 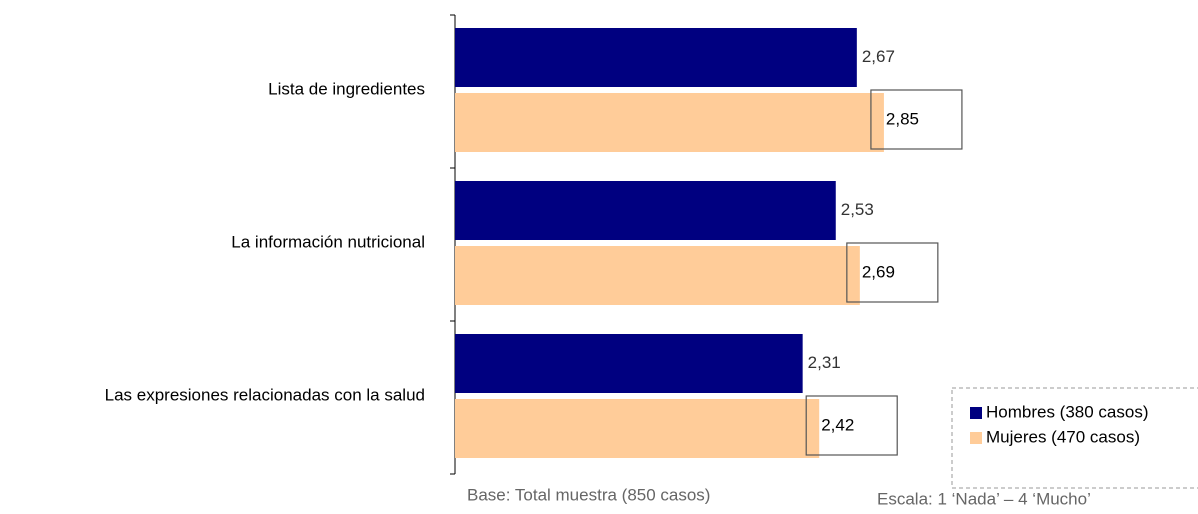 What do you see at coordinates (824, 362) in the screenshot?
I see `value-label: 2,31` at bounding box center [824, 362].